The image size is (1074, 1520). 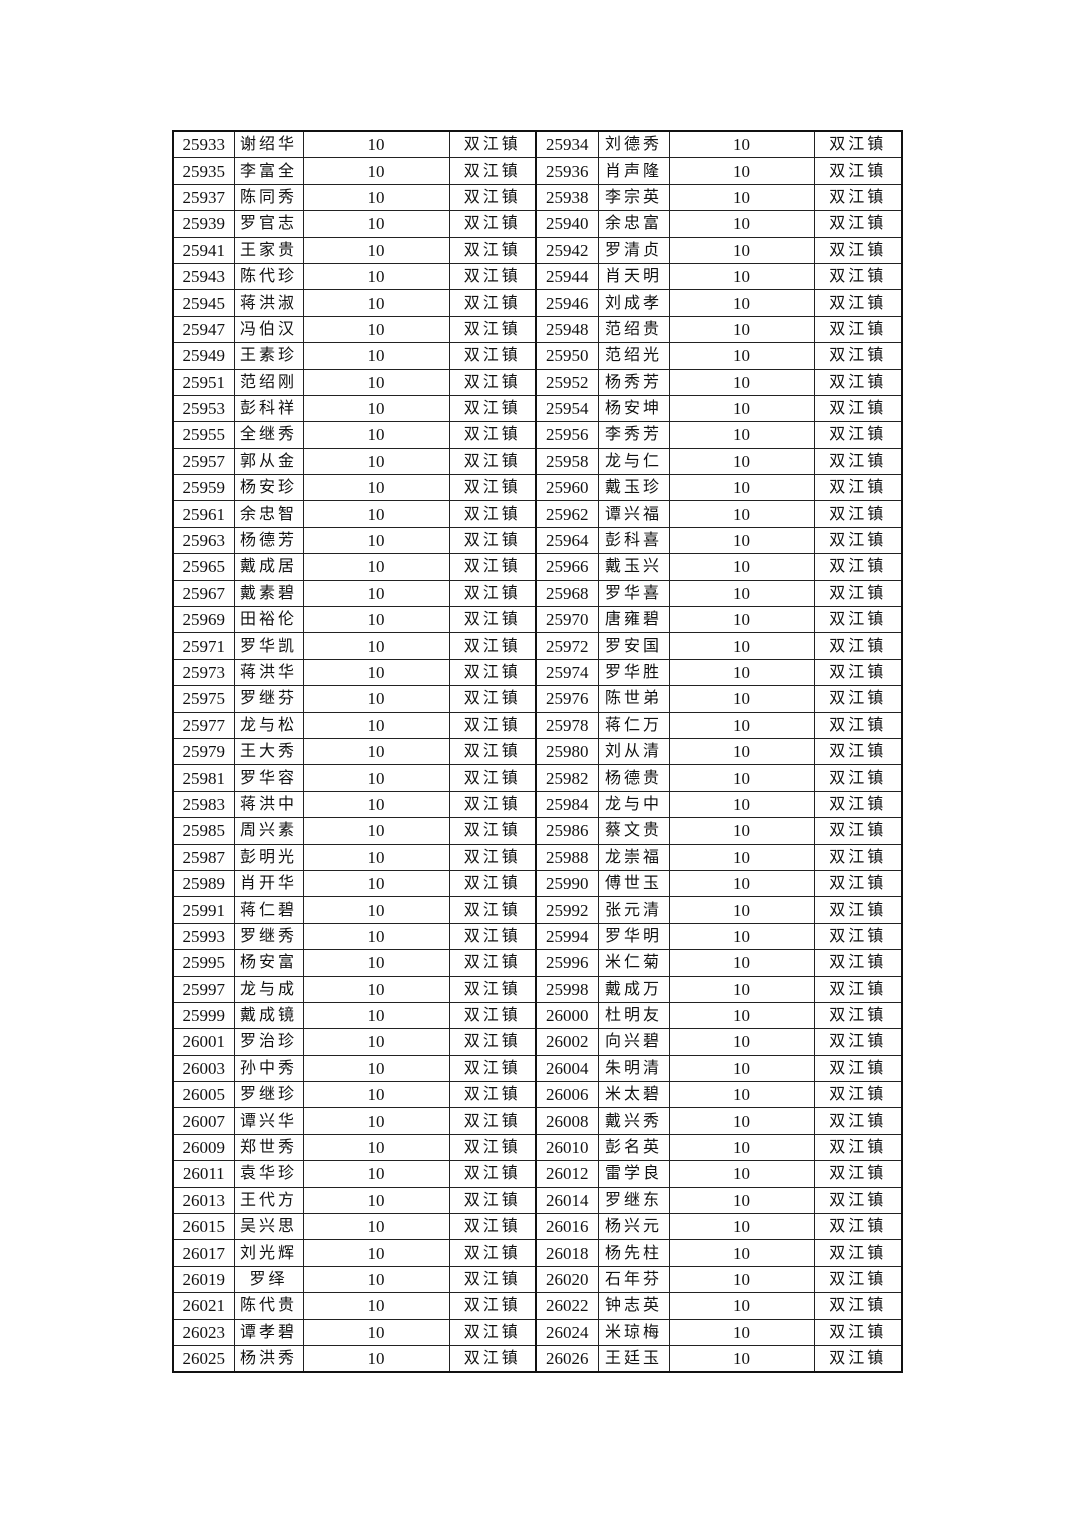 I want to click on person-name-cell: 孙中秀, so click(x=268, y=1068).